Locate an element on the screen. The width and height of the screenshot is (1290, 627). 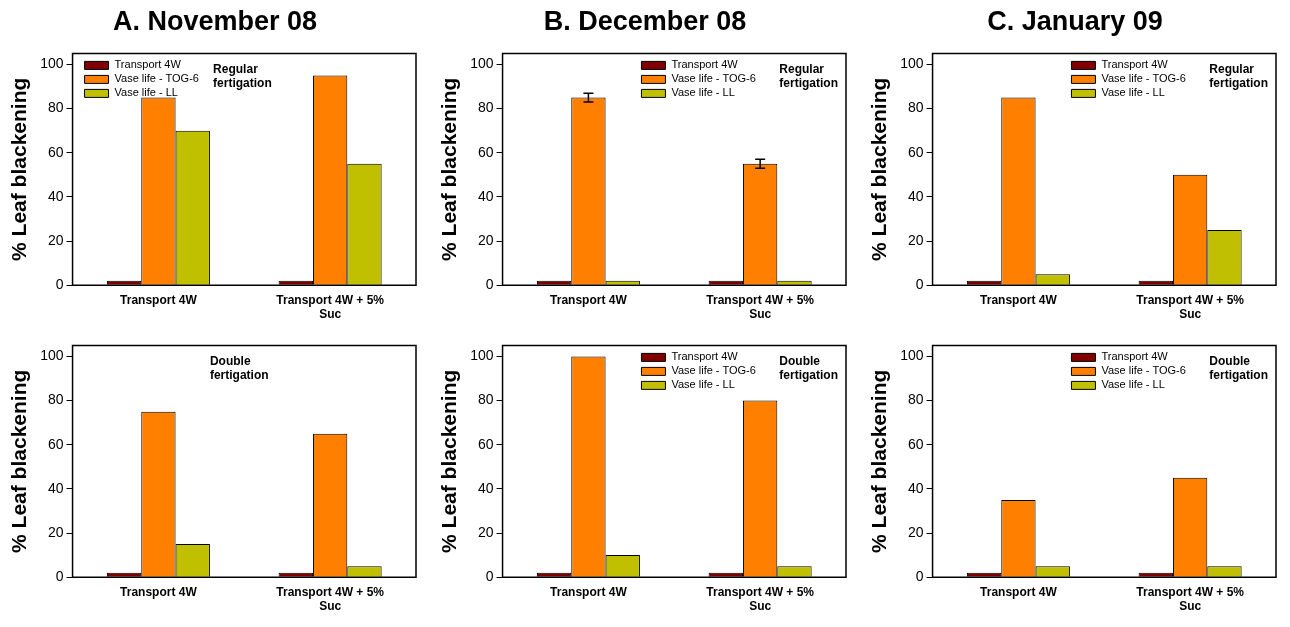
chart-title: C. January 09 is located at coordinates (1075, 21).